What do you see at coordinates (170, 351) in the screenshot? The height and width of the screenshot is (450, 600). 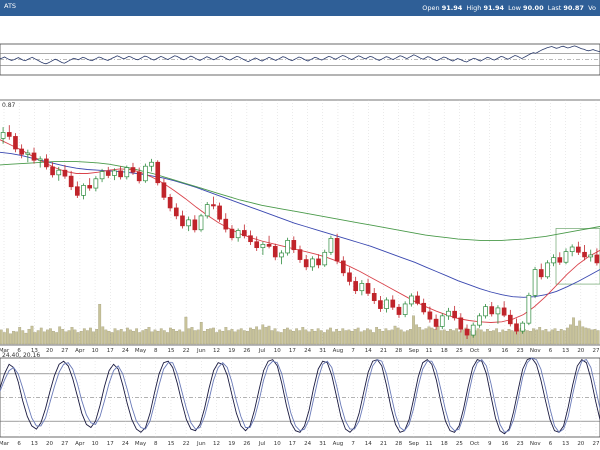 I see `price-x-tick-label: 15` at bounding box center [170, 351].